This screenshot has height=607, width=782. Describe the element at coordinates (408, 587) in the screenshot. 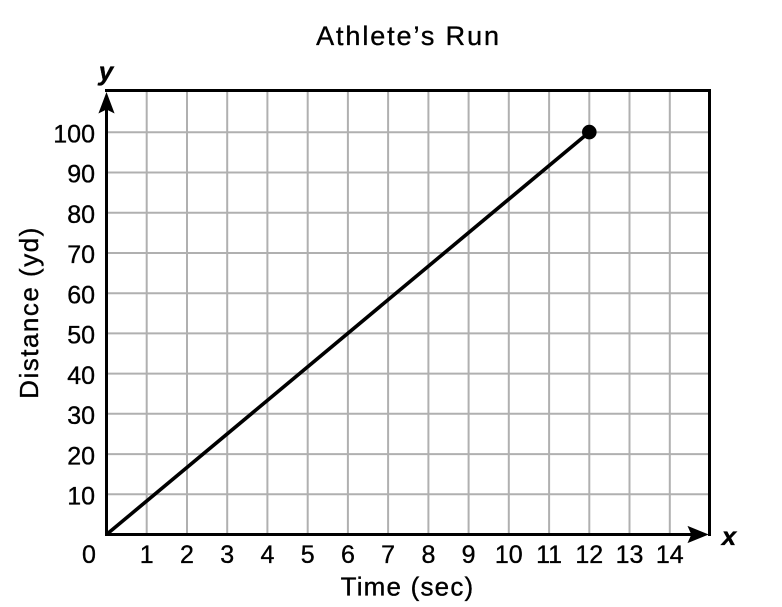

I see `svg-text: Time (sec)` at that location.